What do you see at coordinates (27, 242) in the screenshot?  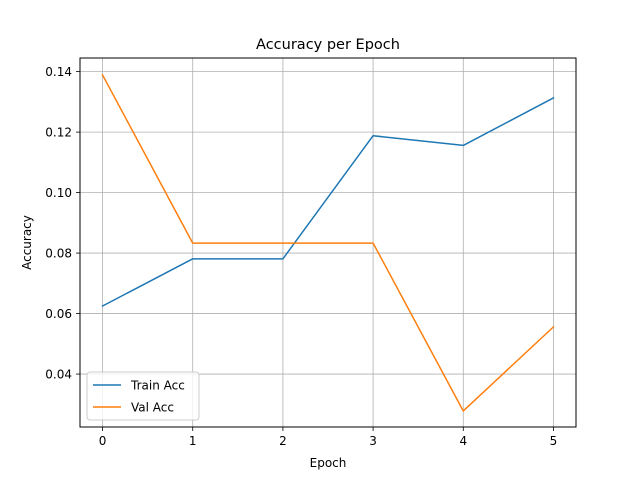 I see `y-axis-label: Accuracy` at bounding box center [27, 242].